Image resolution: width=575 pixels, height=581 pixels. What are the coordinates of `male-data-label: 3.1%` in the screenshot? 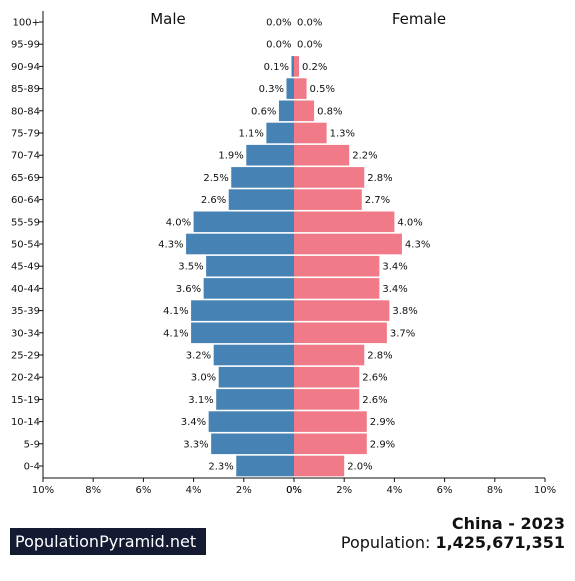 It's located at (200, 400).